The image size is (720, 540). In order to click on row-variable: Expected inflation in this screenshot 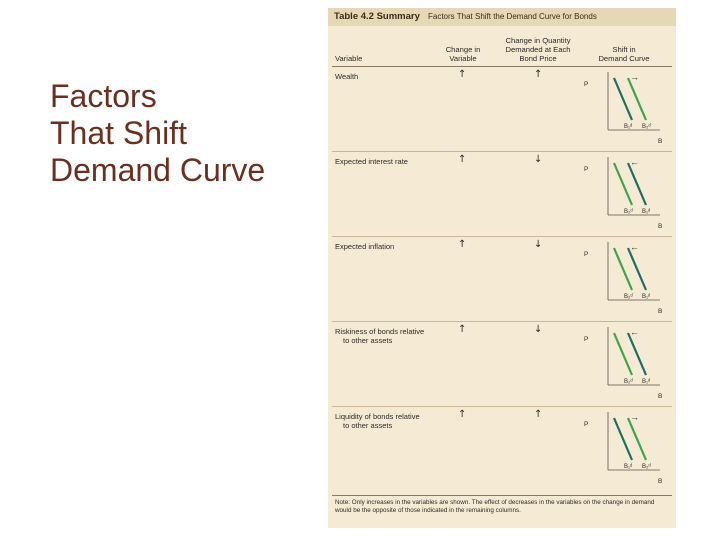, I will do `click(365, 246)`.